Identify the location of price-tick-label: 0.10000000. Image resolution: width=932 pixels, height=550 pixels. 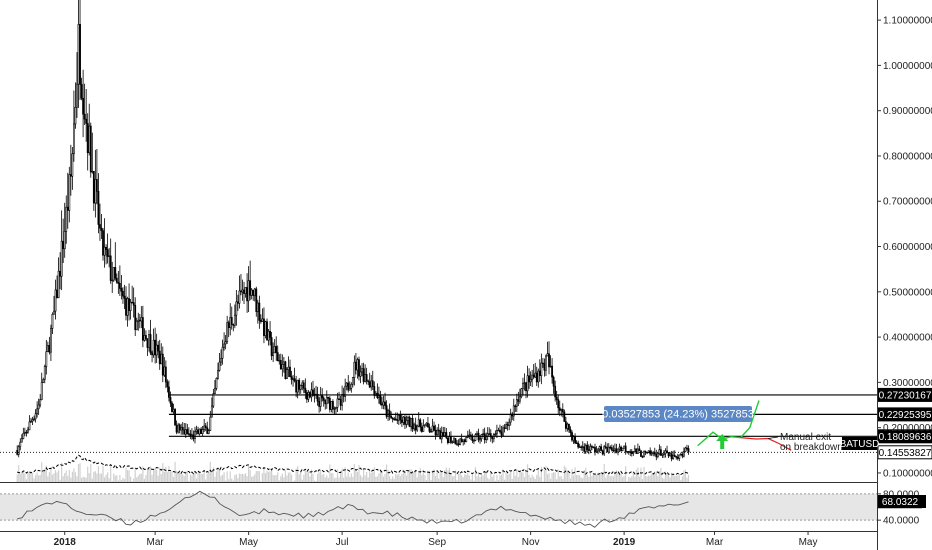
(907, 473).